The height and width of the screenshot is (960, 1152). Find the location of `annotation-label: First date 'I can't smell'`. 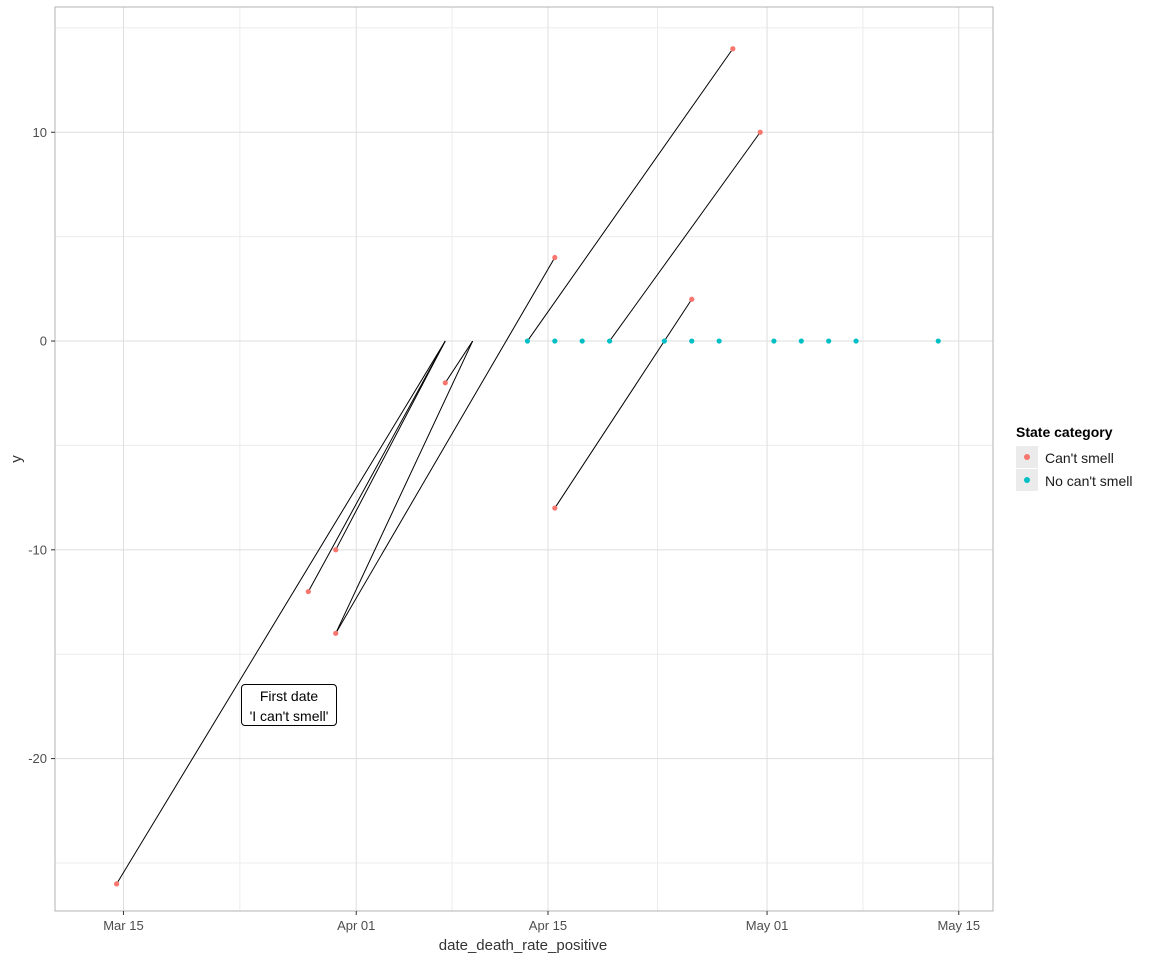

annotation-label: First date 'I can't smell' is located at coordinates (289, 705).